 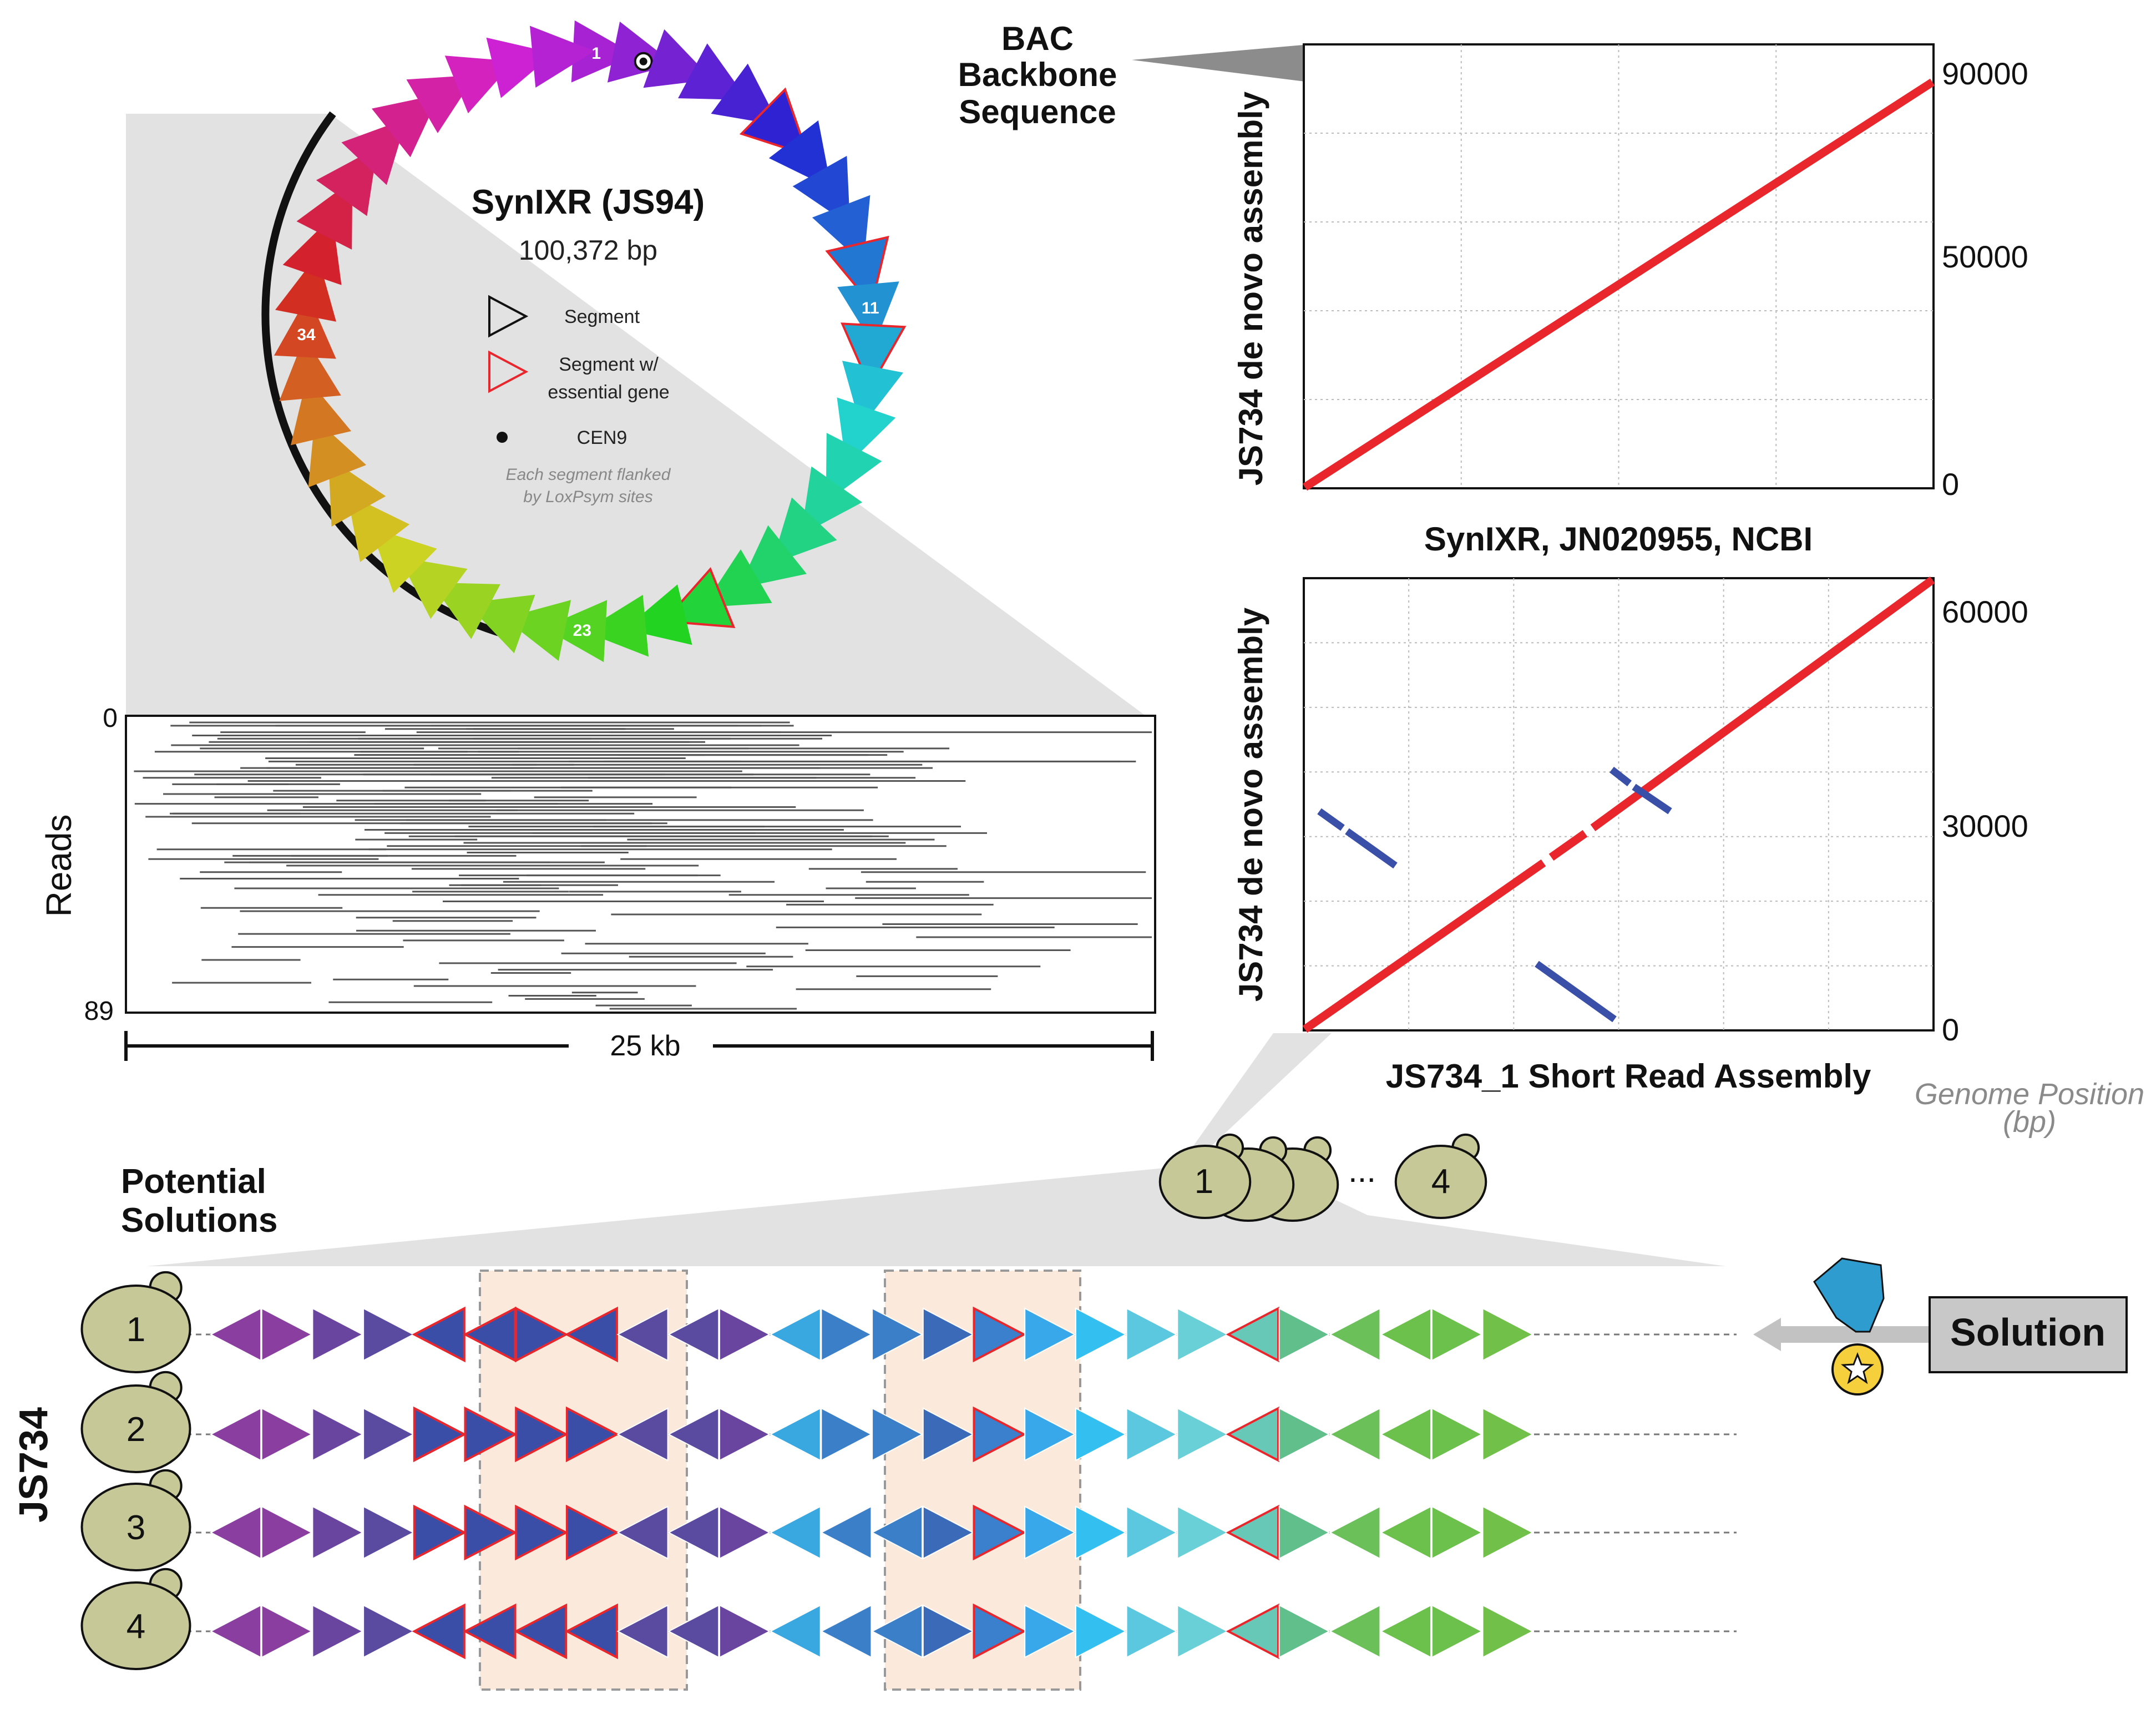 What do you see at coordinates (589, 202) in the screenshot?
I see `plasmid-title: SynIXR (JS94)` at bounding box center [589, 202].